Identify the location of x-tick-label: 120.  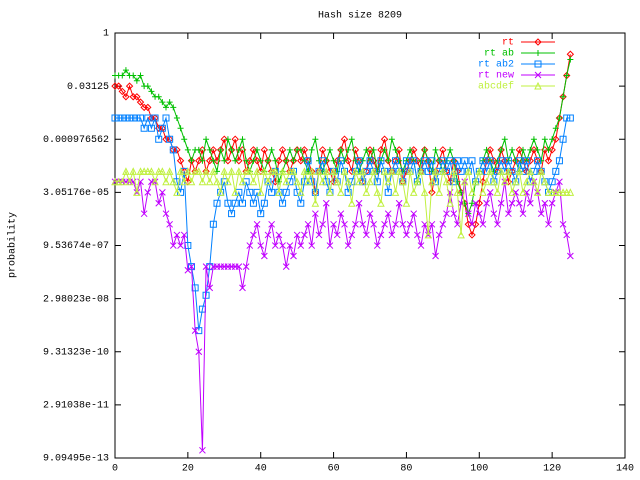
(552, 469).